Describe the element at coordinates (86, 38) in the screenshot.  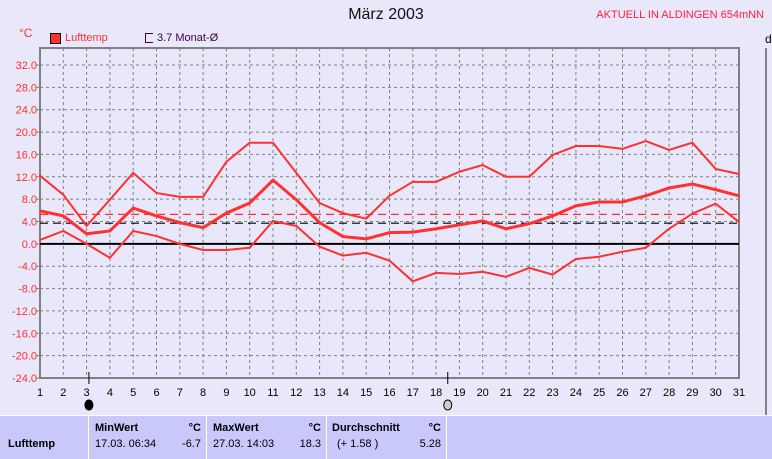
I see `legend-label: Lufttemp` at that location.